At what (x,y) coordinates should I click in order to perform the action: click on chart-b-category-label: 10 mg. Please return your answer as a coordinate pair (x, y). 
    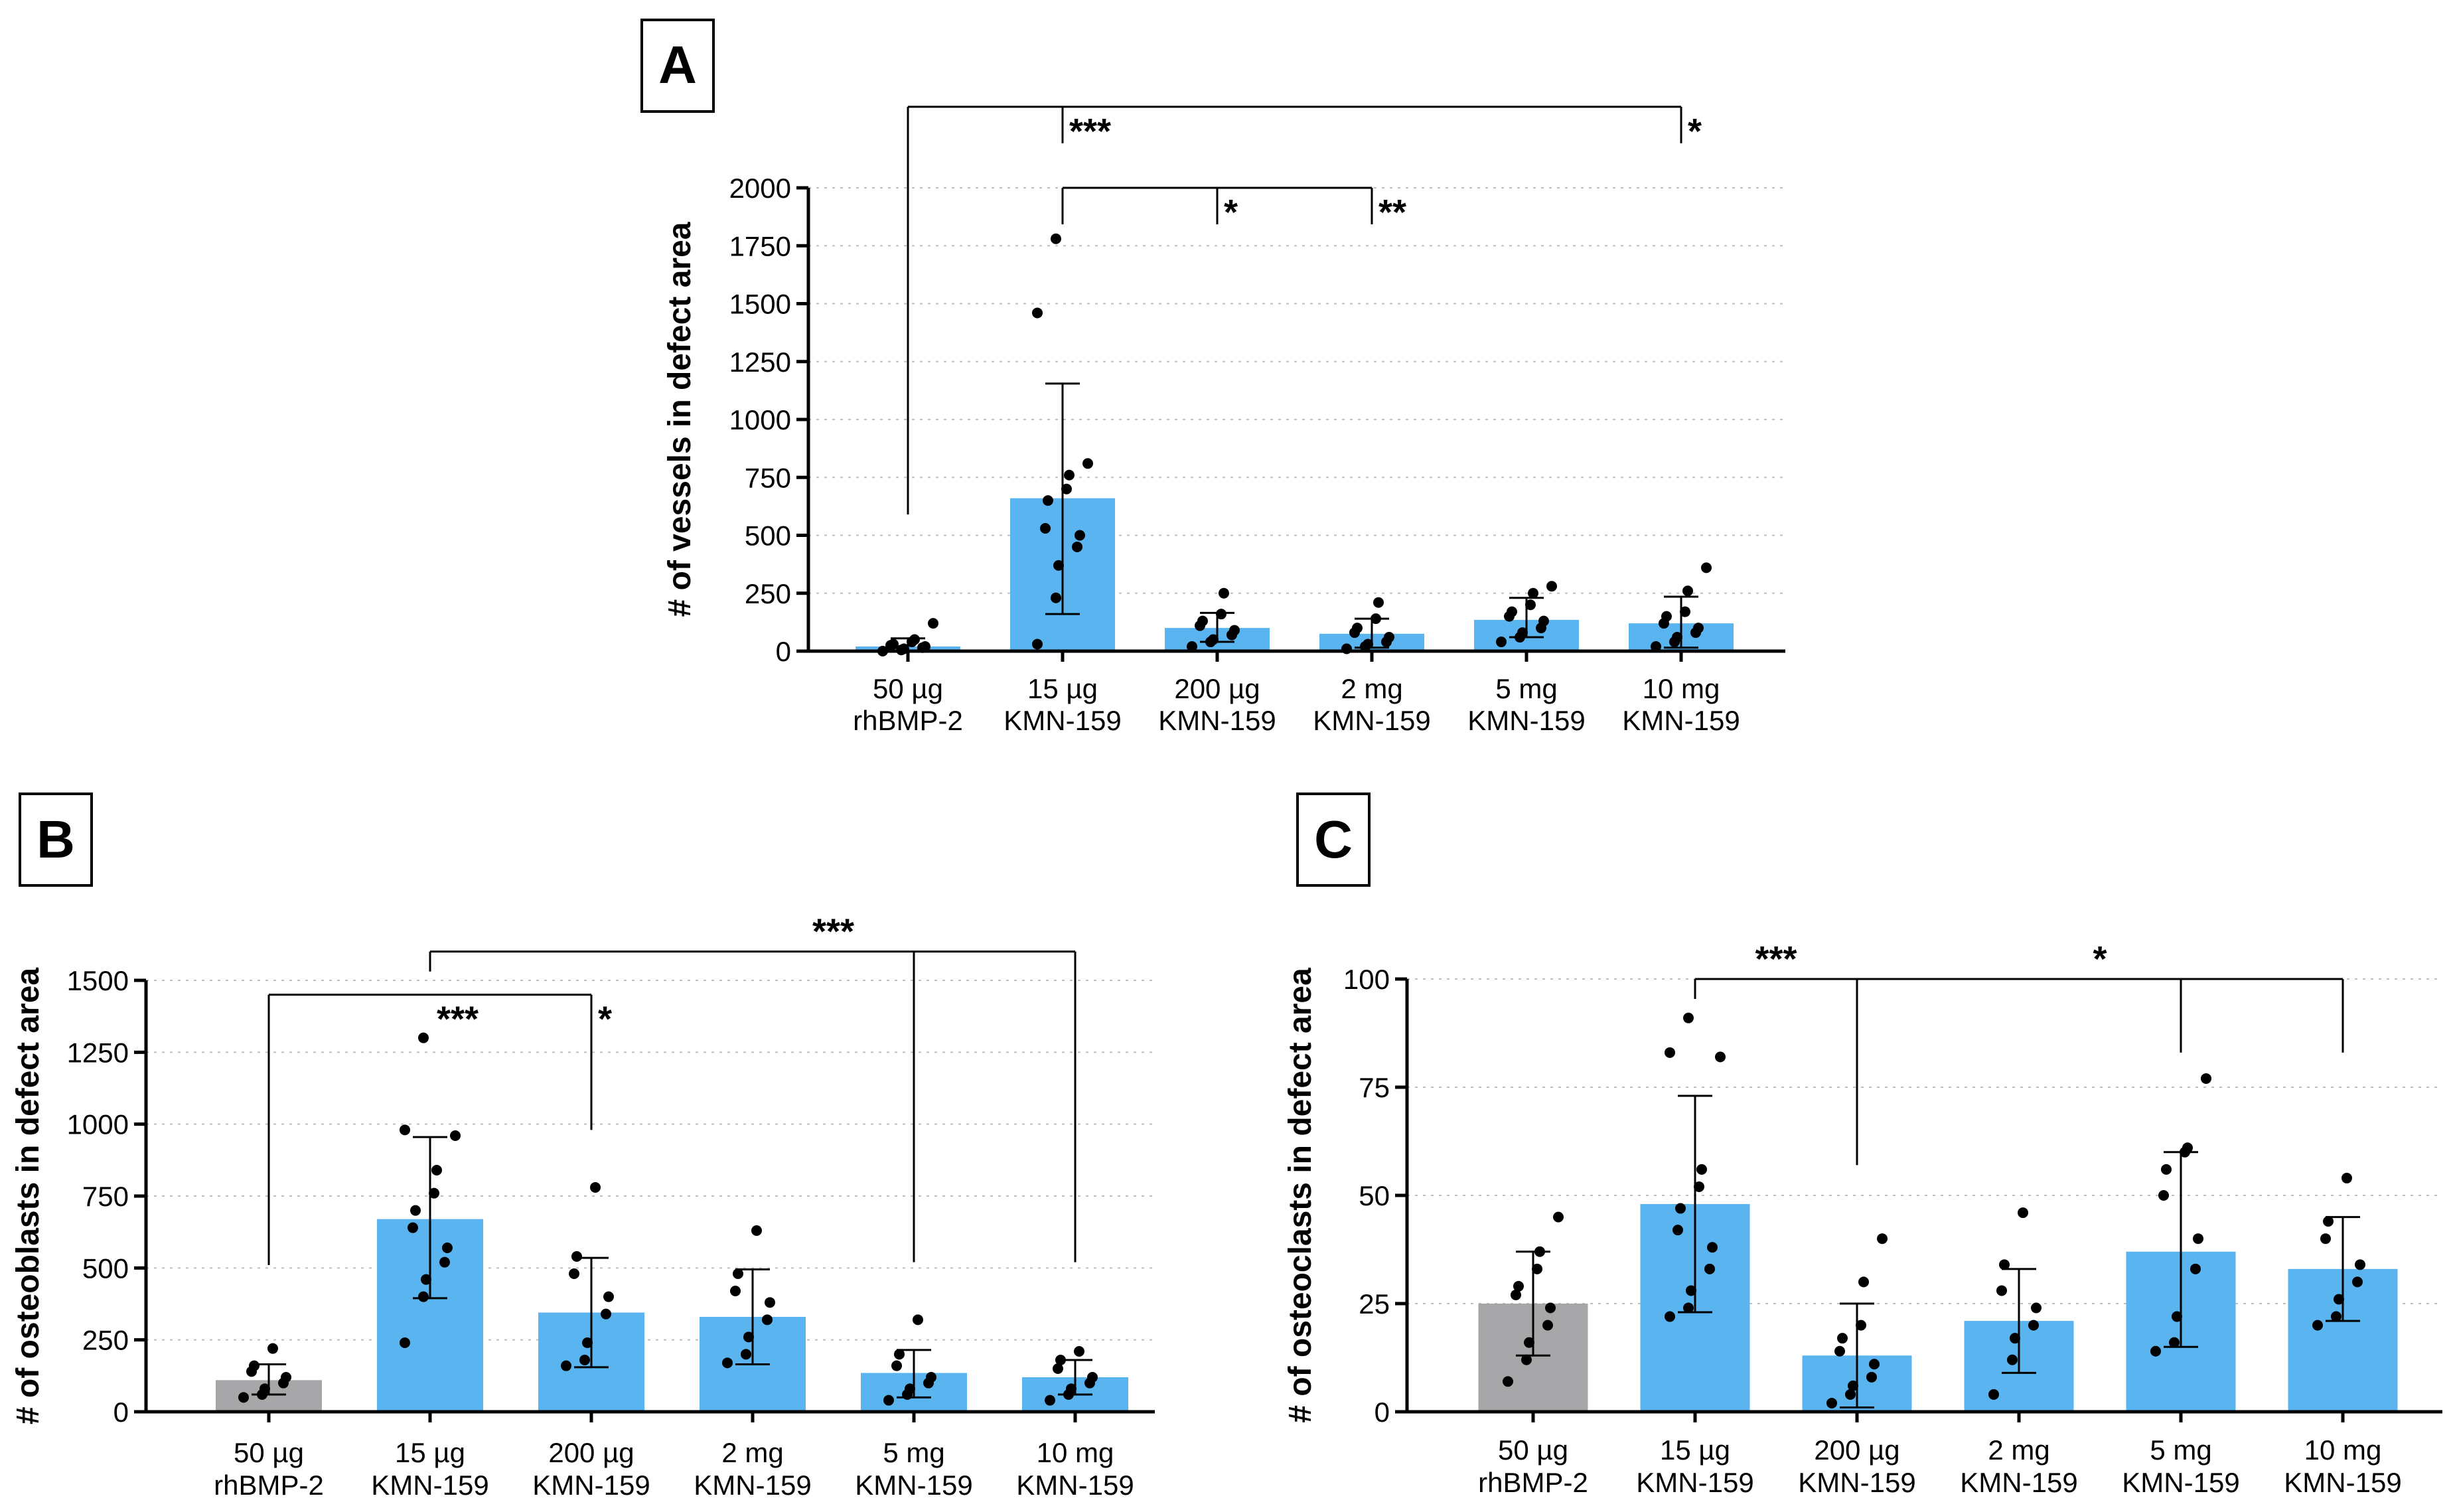
    Looking at the image, I should click on (1075, 1452).